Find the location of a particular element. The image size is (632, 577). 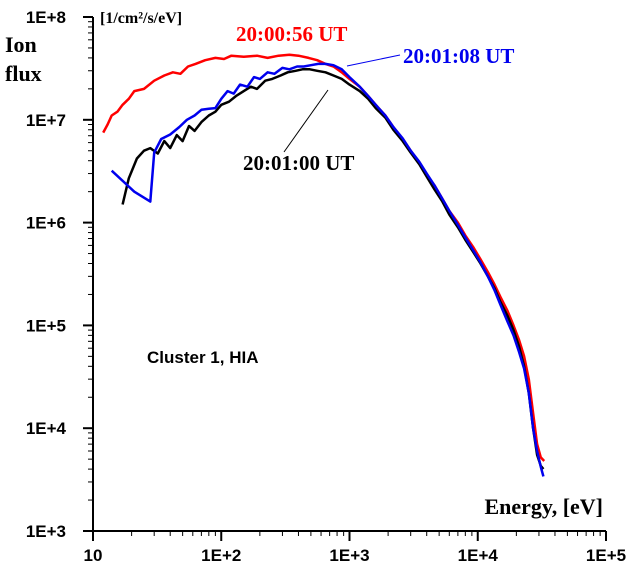

x-tick-label: 1E+2 is located at coordinates (221, 555).